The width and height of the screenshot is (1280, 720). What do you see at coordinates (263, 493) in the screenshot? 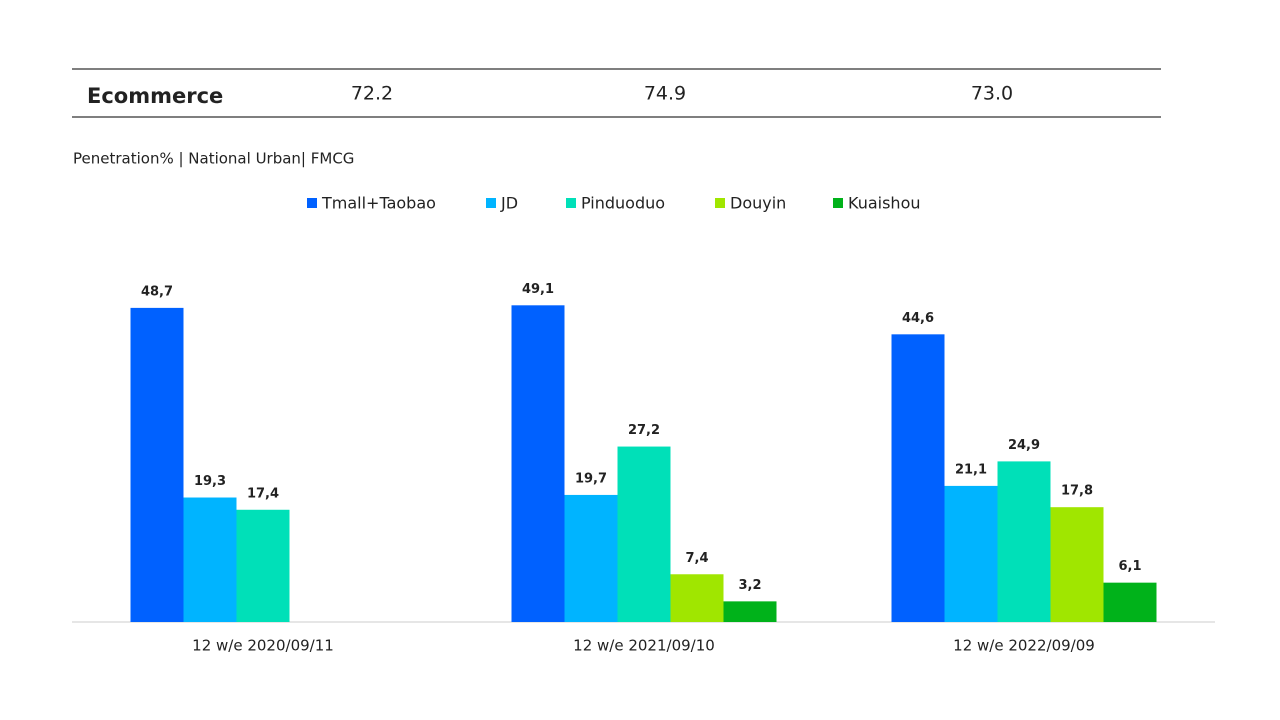
I see `data-label: 17,4` at bounding box center [263, 493].